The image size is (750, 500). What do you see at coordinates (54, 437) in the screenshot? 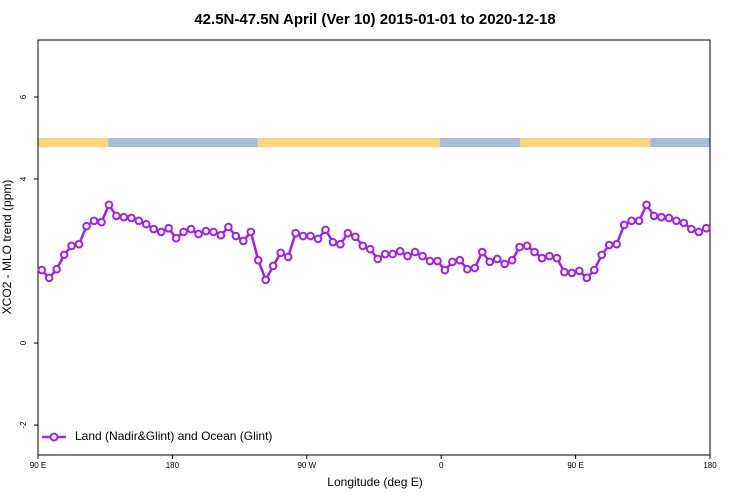
I see `legend-marker` at bounding box center [54, 437].